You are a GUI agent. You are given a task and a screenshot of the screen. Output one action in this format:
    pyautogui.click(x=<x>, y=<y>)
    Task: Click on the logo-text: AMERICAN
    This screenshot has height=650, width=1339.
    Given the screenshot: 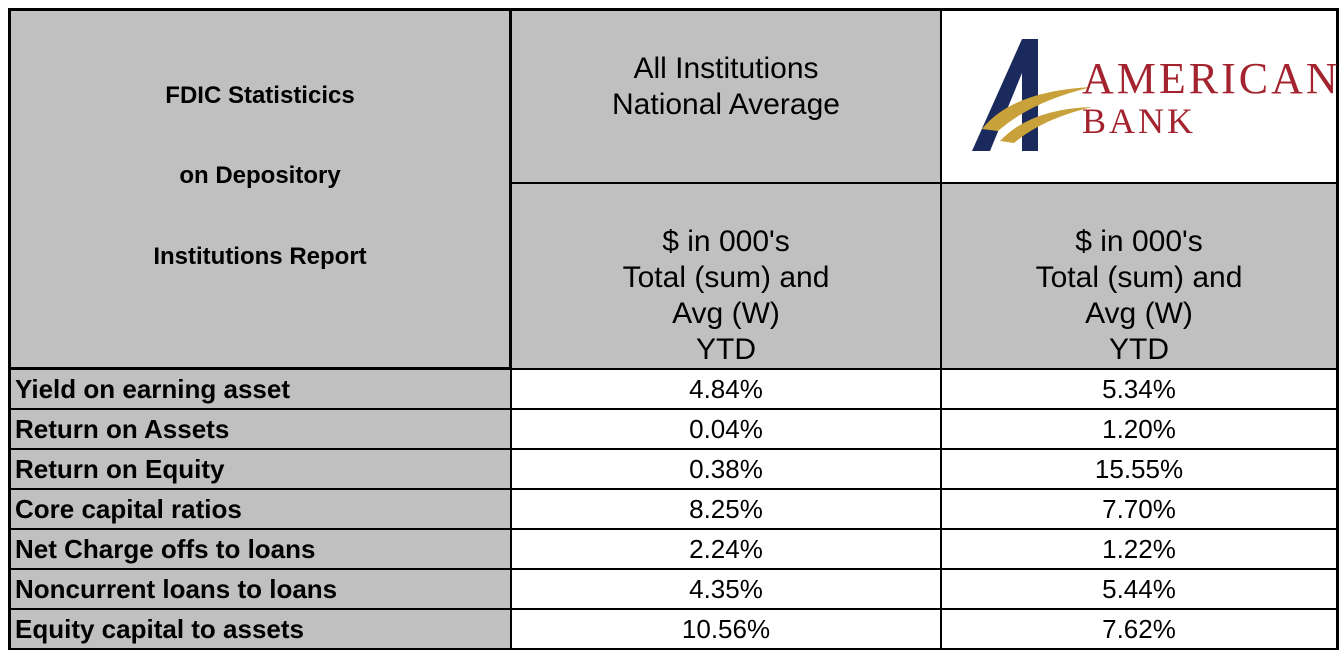 What is the action you would take?
    pyautogui.click(x=1209, y=78)
    